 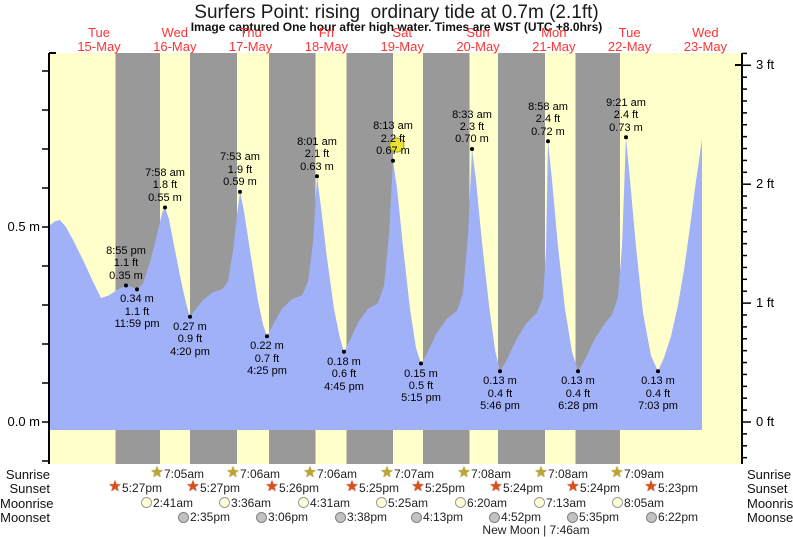 I want to click on moonrise-time: 8:05am, so click(x=644, y=502).